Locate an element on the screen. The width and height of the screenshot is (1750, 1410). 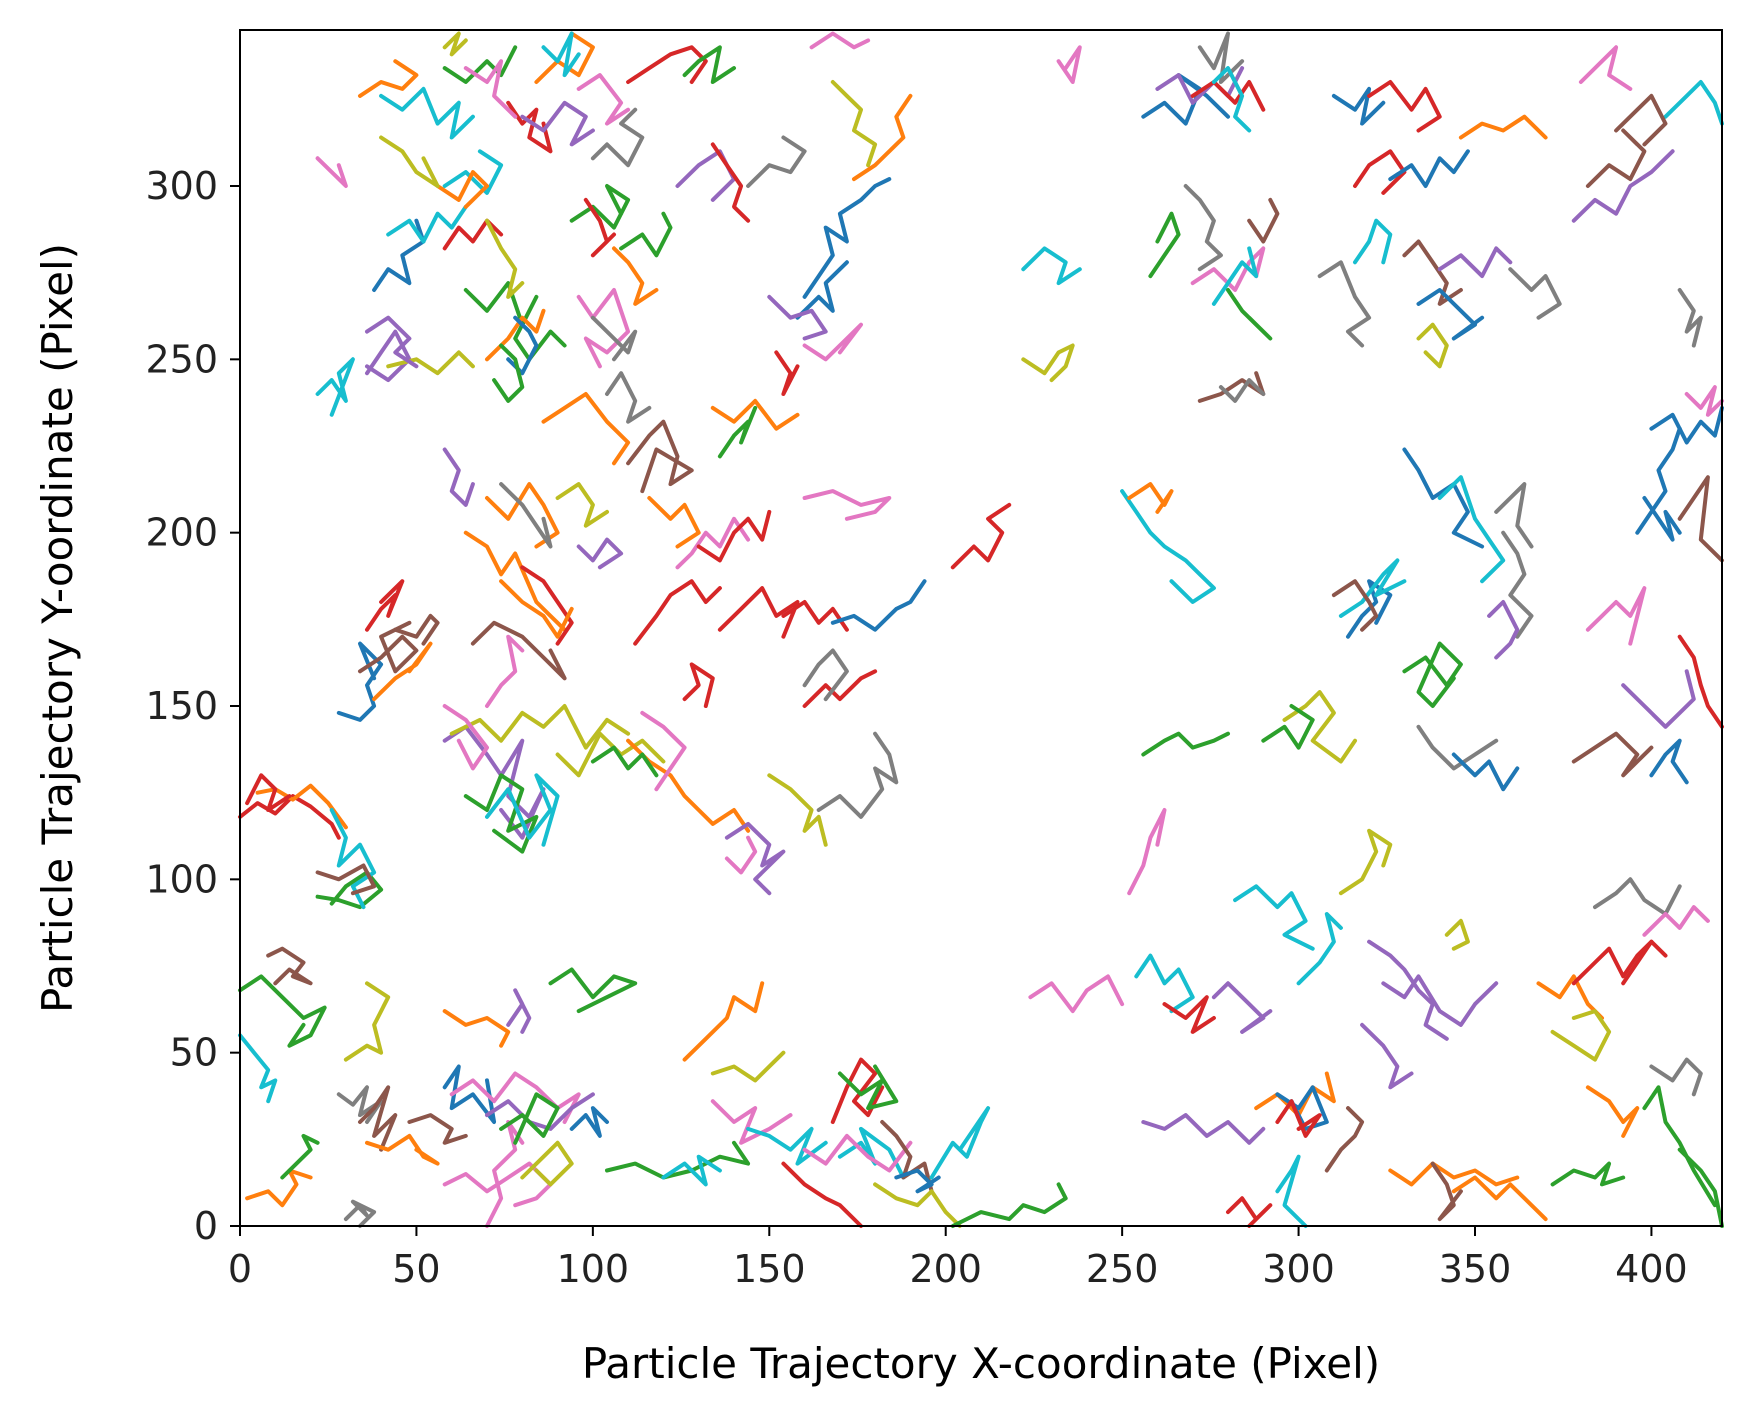
x-tick-label: 400 is located at coordinates (1651, 1269).